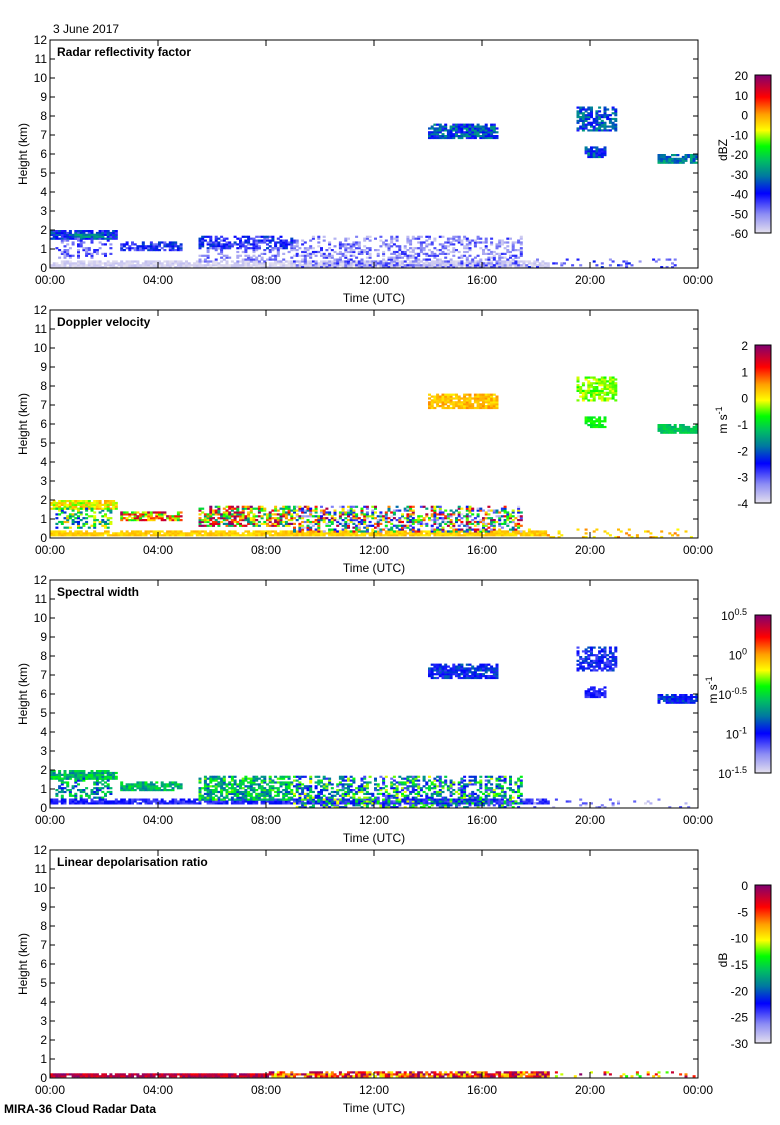 The width and height of the screenshot is (780, 1125). What do you see at coordinates (124, 52) in the screenshot?
I see `panel-title: Radar reflectivity factor` at bounding box center [124, 52].